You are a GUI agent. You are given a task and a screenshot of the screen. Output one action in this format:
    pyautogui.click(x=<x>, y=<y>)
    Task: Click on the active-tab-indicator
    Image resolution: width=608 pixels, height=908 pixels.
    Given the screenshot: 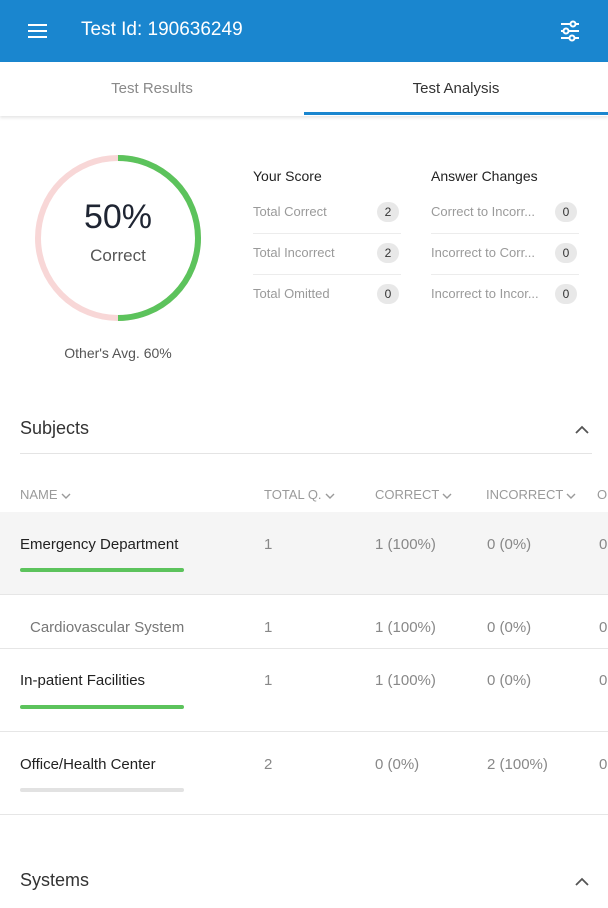 What is the action you would take?
    pyautogui.click(x=456, y=113)
    